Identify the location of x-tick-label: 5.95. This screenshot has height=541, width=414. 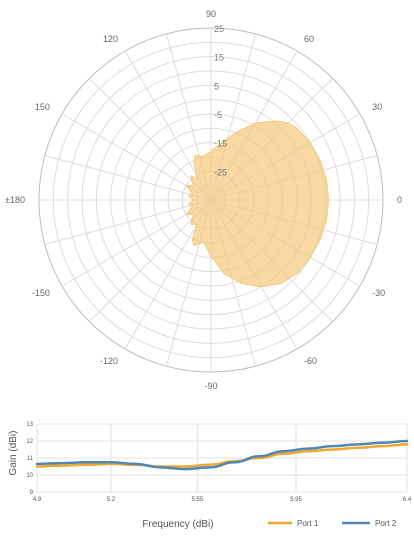
(296, 500).